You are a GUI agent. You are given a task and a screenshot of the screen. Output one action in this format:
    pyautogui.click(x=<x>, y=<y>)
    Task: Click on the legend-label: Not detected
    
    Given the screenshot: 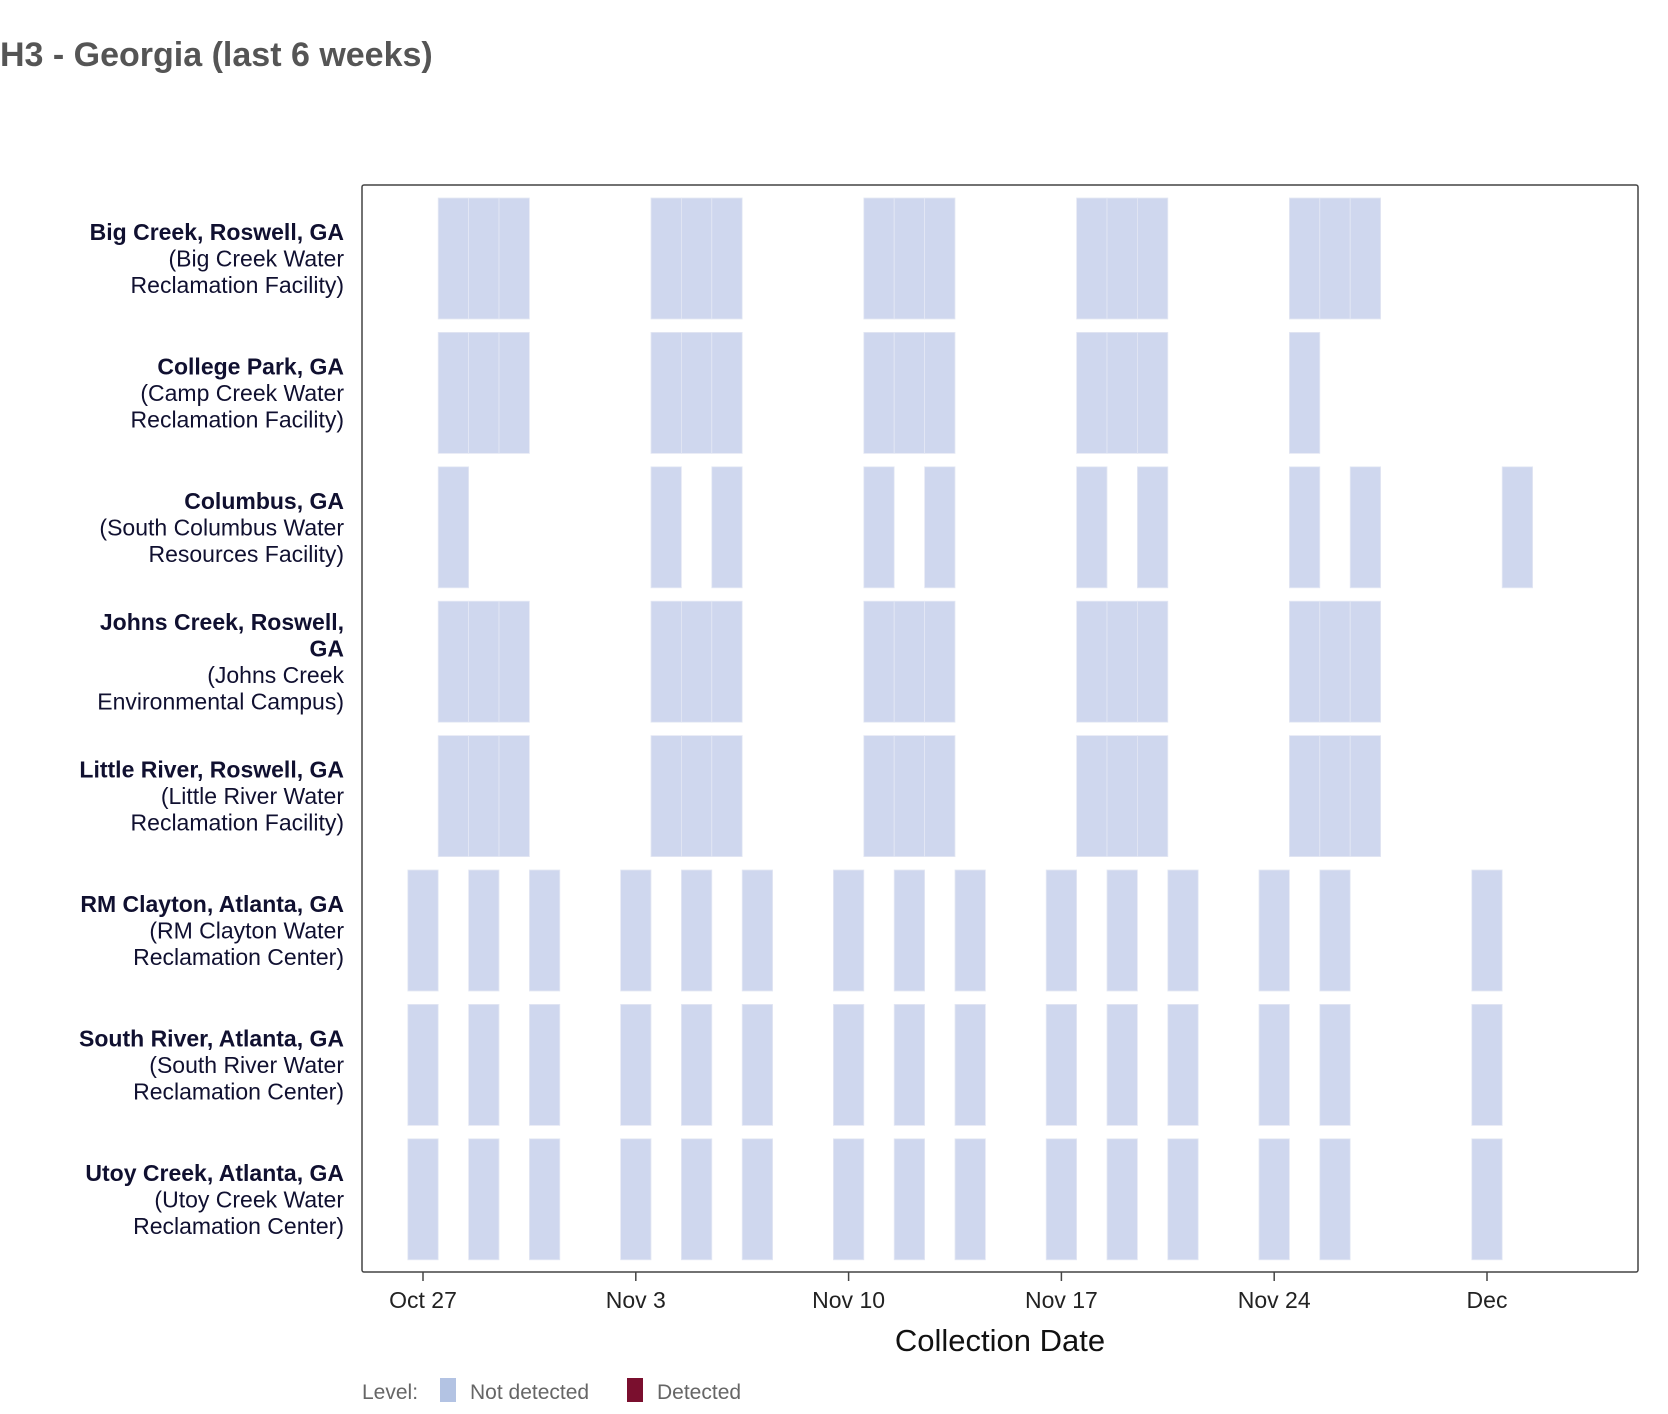 What is the action you would take?
    pyautogui.click(x=529, y=1392)
    